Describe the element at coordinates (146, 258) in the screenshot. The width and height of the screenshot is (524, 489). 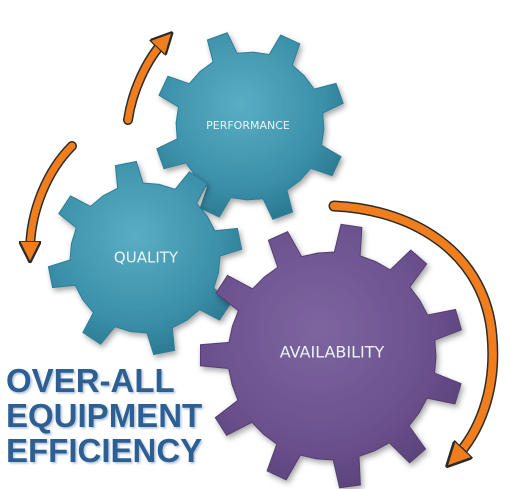
I see `quality-label: QUALITY` at that location.